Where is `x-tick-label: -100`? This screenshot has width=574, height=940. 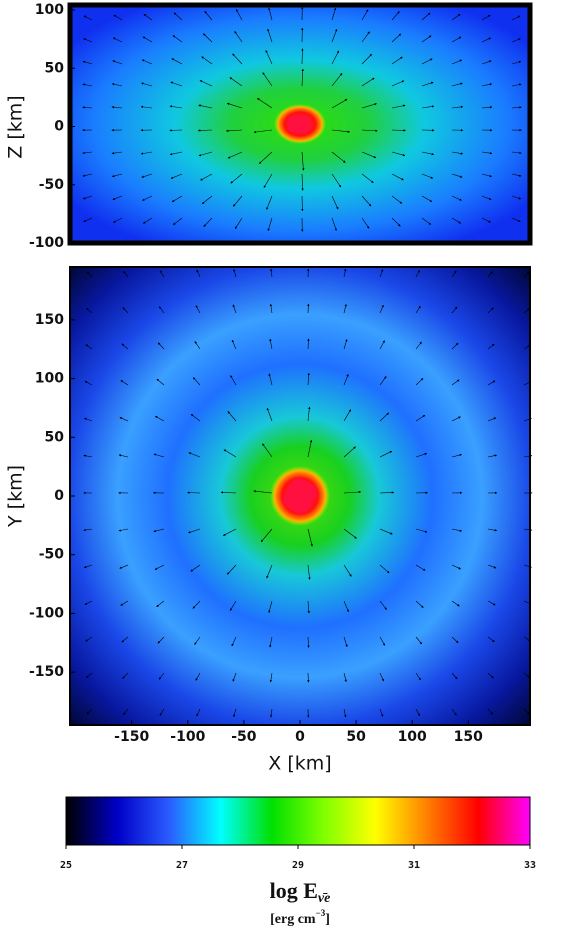
x-tick-label: -100 is located at coordinates (187, 737).